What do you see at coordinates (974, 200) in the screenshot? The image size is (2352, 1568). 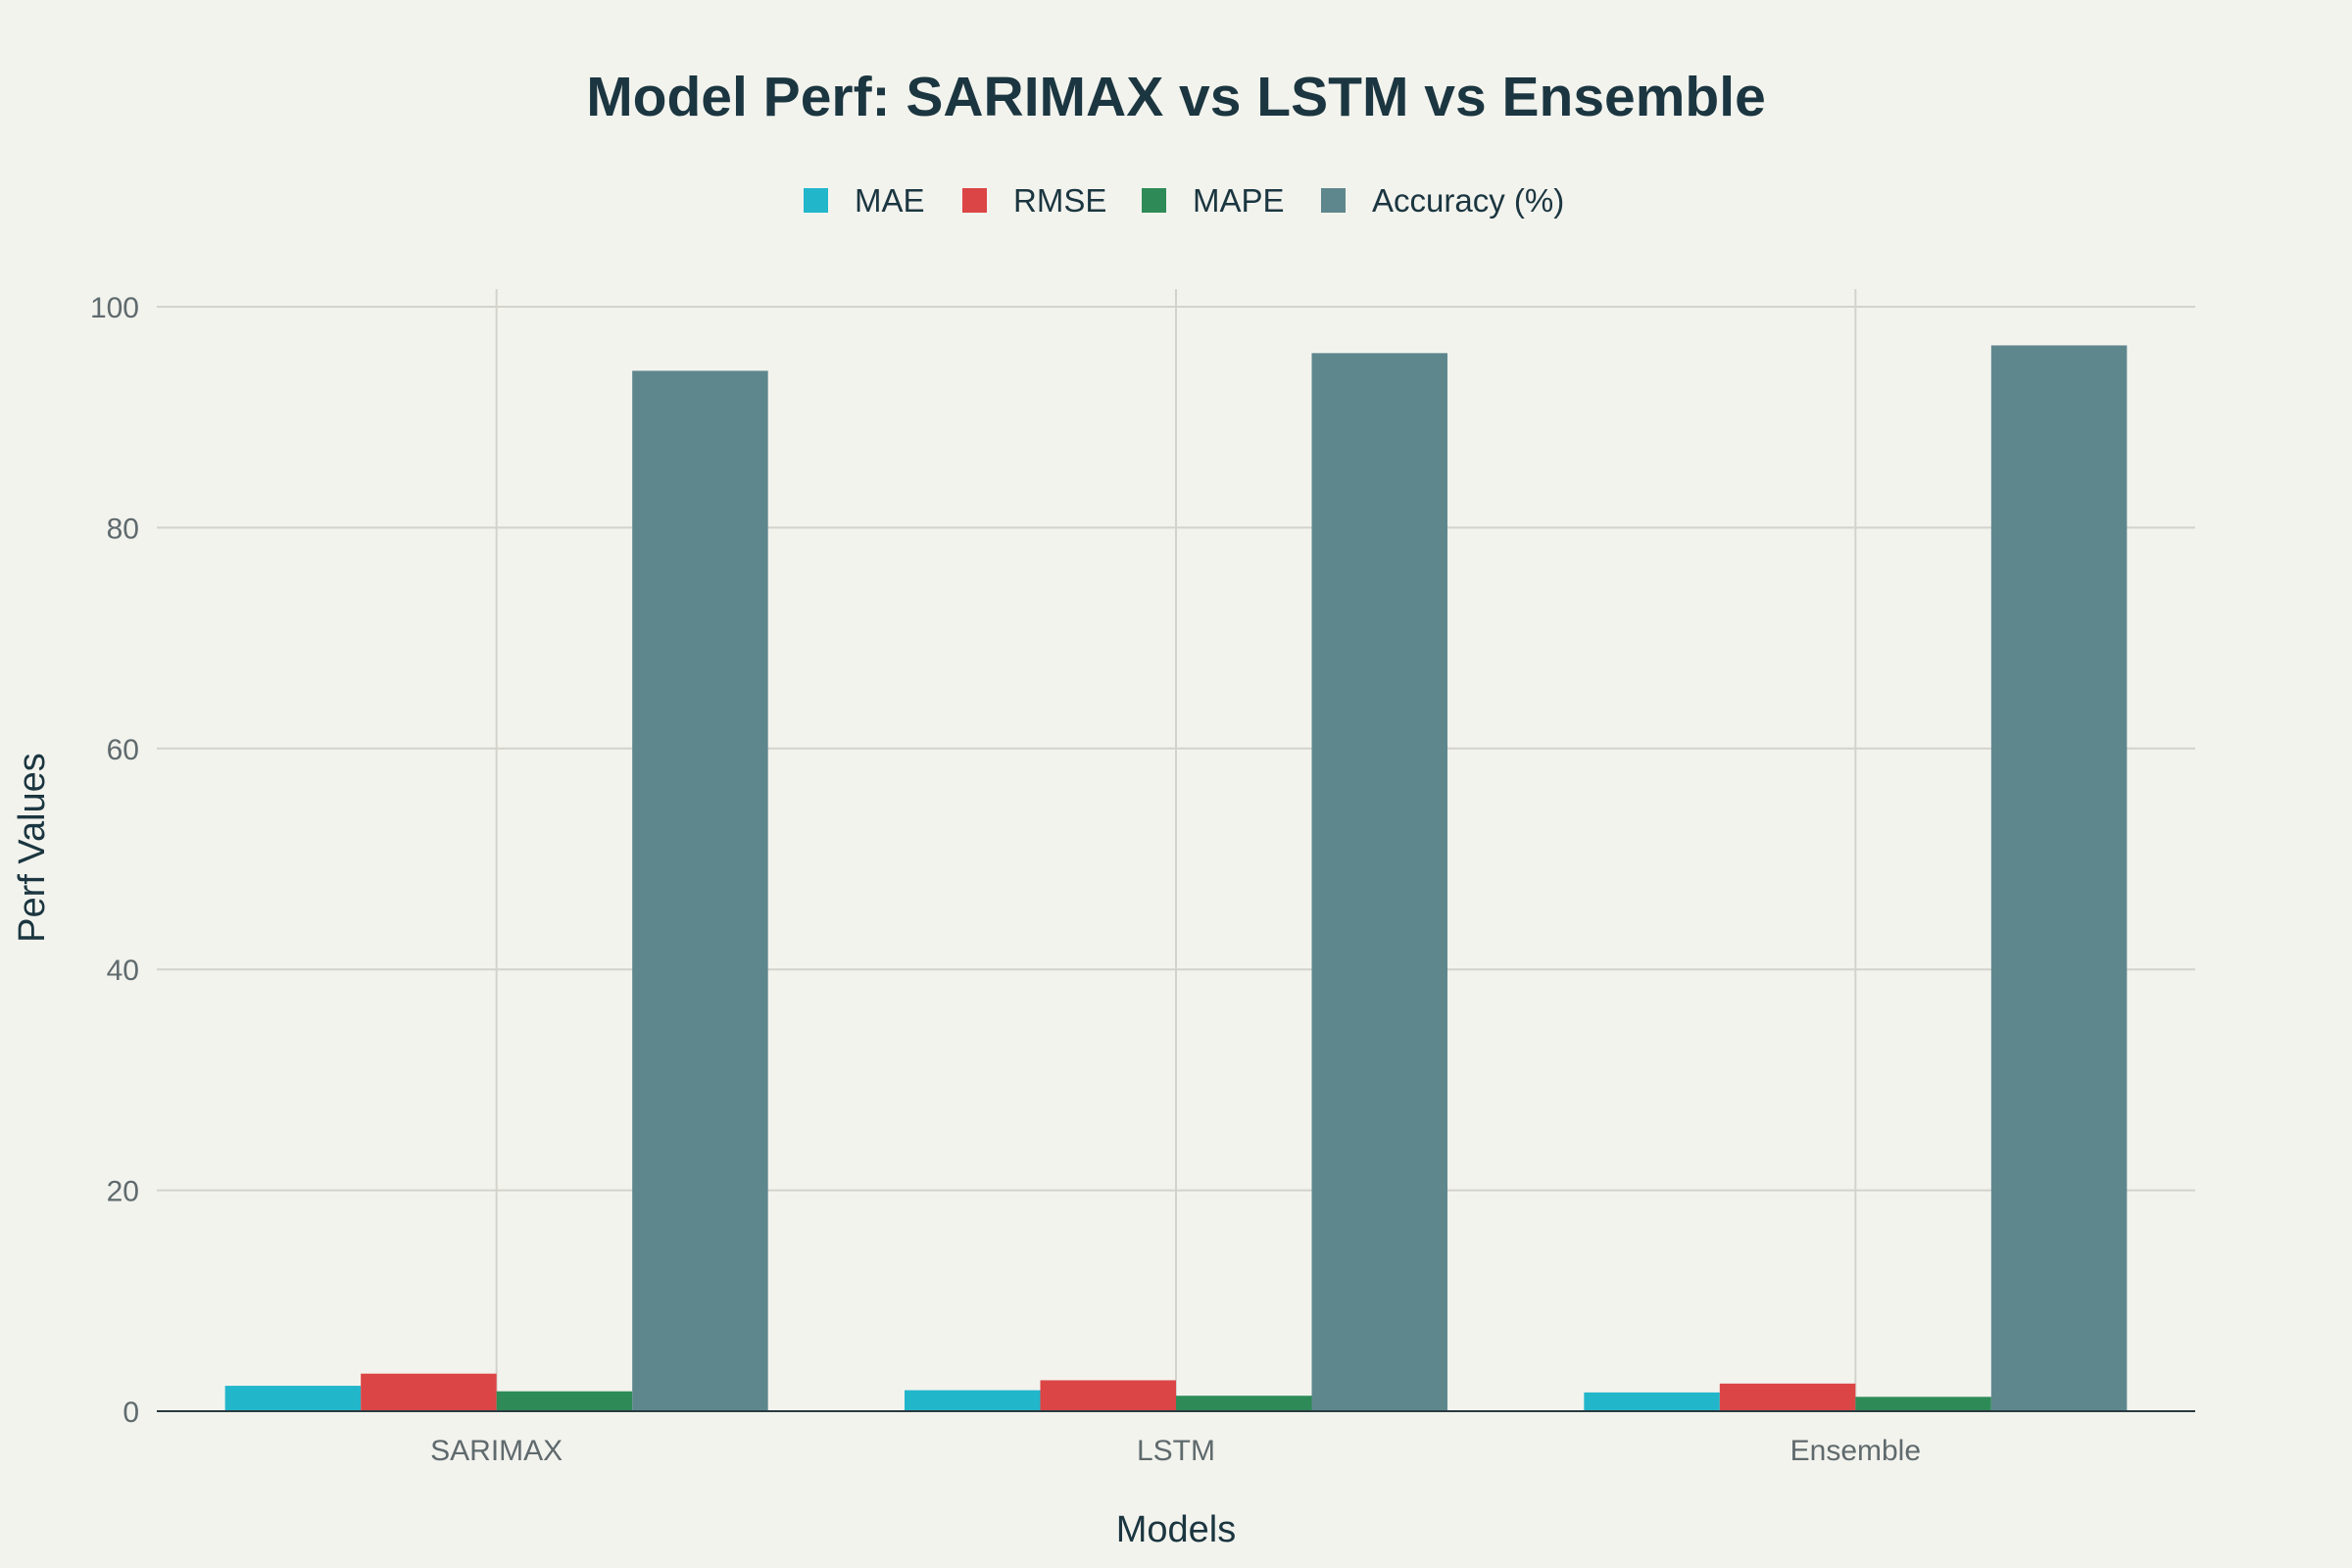 I see `legend-swatch-rmse` at bounding box center [974, 200].